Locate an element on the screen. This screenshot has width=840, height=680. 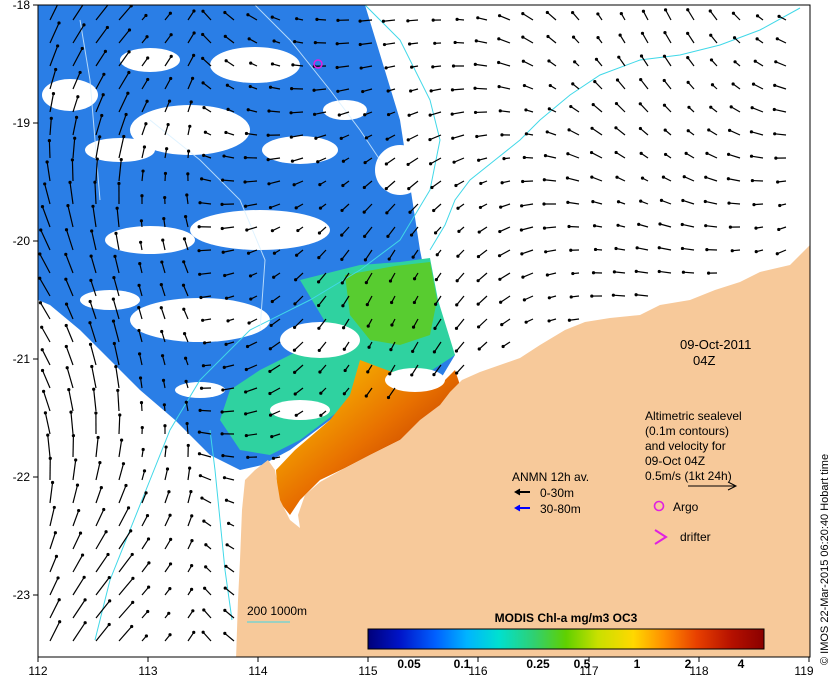
drifter-legend-label: drifter is located at coordinates (695, 537).